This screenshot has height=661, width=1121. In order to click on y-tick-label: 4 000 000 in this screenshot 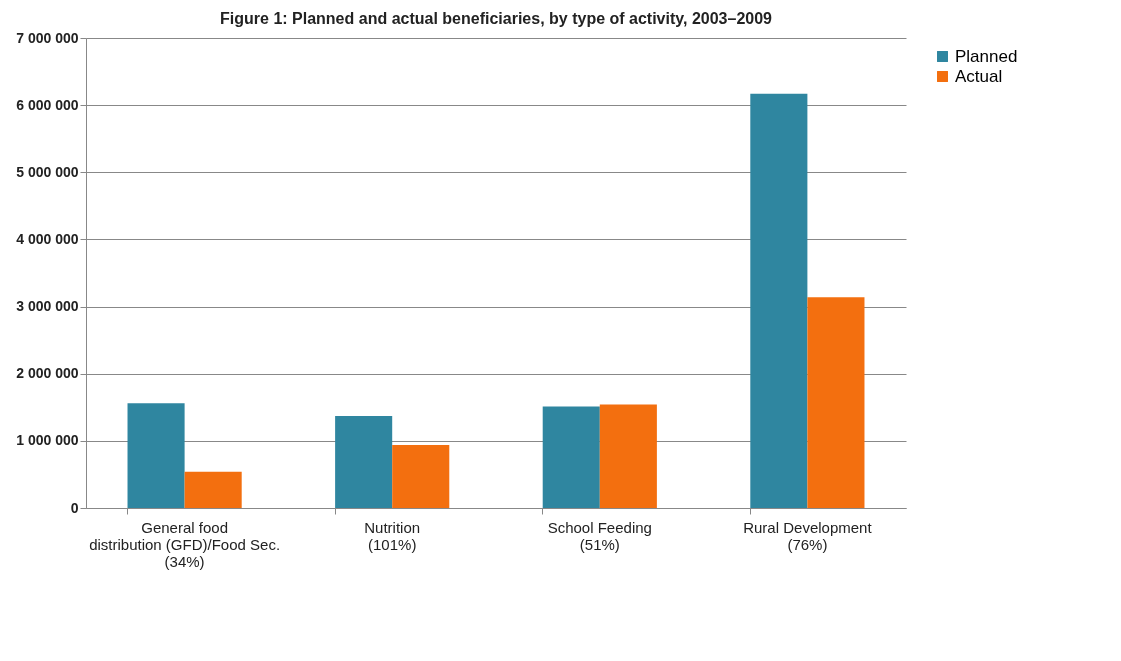, I will do `click(47, 238)`.